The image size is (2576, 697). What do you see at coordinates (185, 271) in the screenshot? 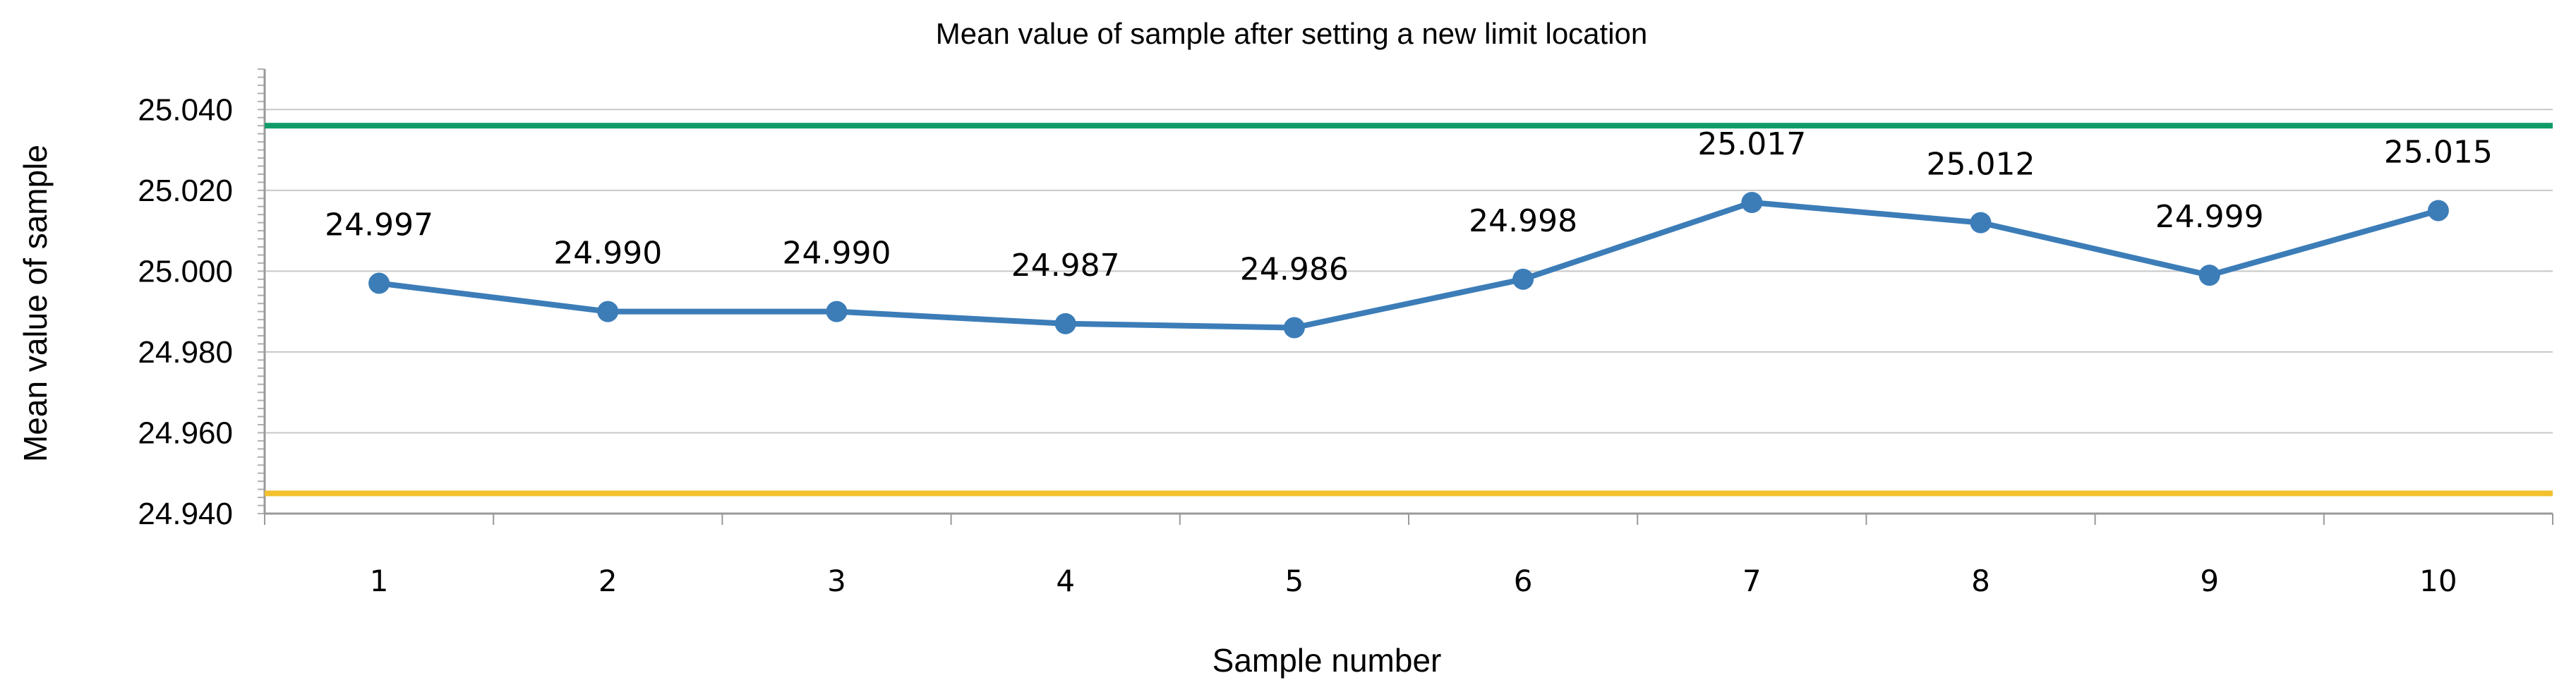
I see `y-tick-label: 25.000` at bounding box center [185, 271].